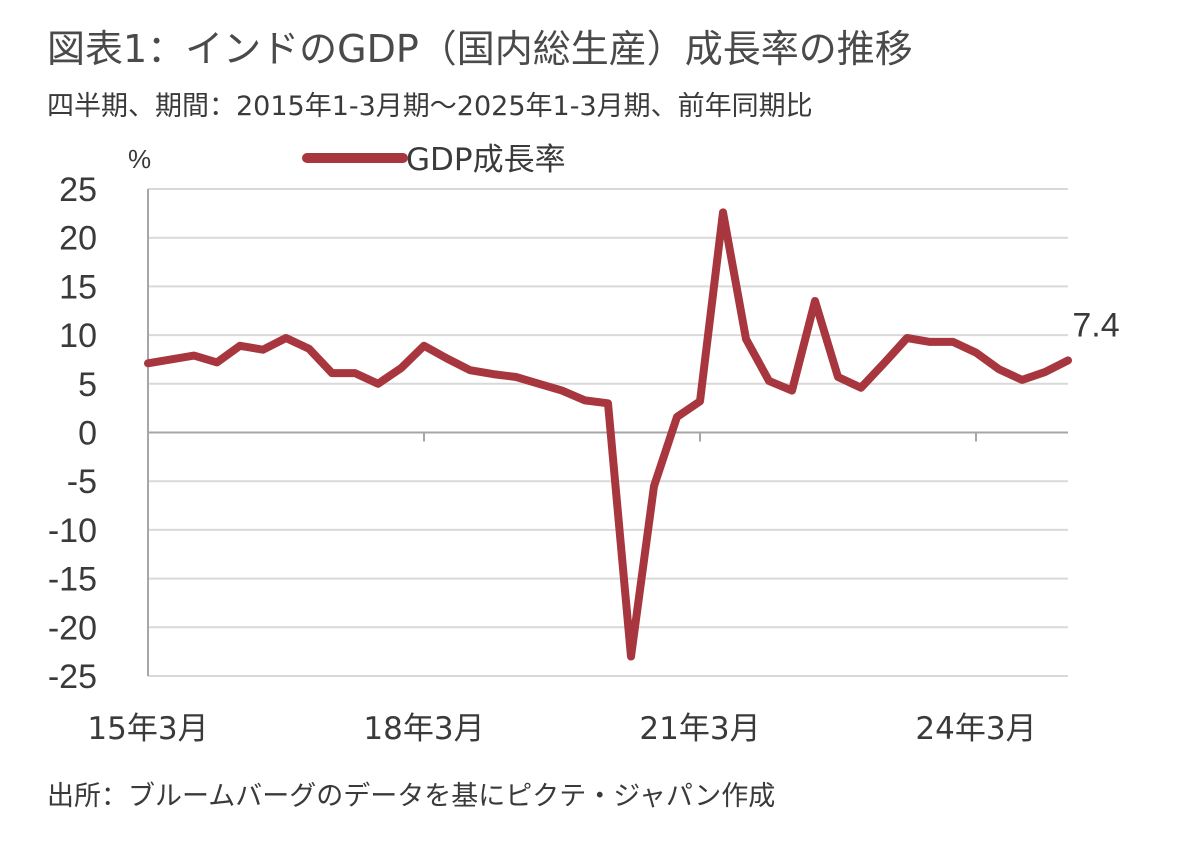 The image size is (1182, 845). Describe the element at coordinates (430, 106) in the screenshot. I see `chart-subtitle: 四半期、期間：2015年1-3月期～2025年1-3月期、前年同期比` at that location.